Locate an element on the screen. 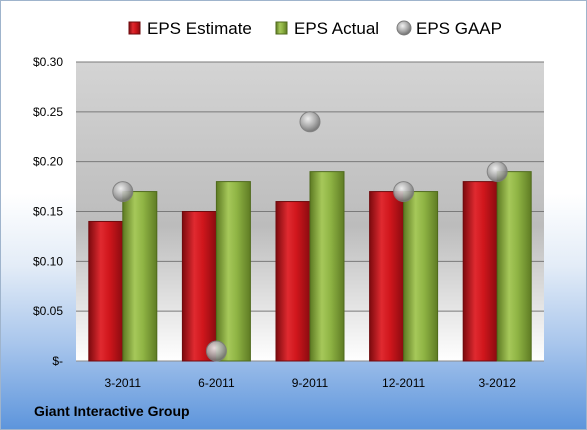 The height and width of the screenshot is (430, 587). x-axis: 3-2011 6-2011 9-2011 12-2011 3-2012 is located at coordinates (311, 383).